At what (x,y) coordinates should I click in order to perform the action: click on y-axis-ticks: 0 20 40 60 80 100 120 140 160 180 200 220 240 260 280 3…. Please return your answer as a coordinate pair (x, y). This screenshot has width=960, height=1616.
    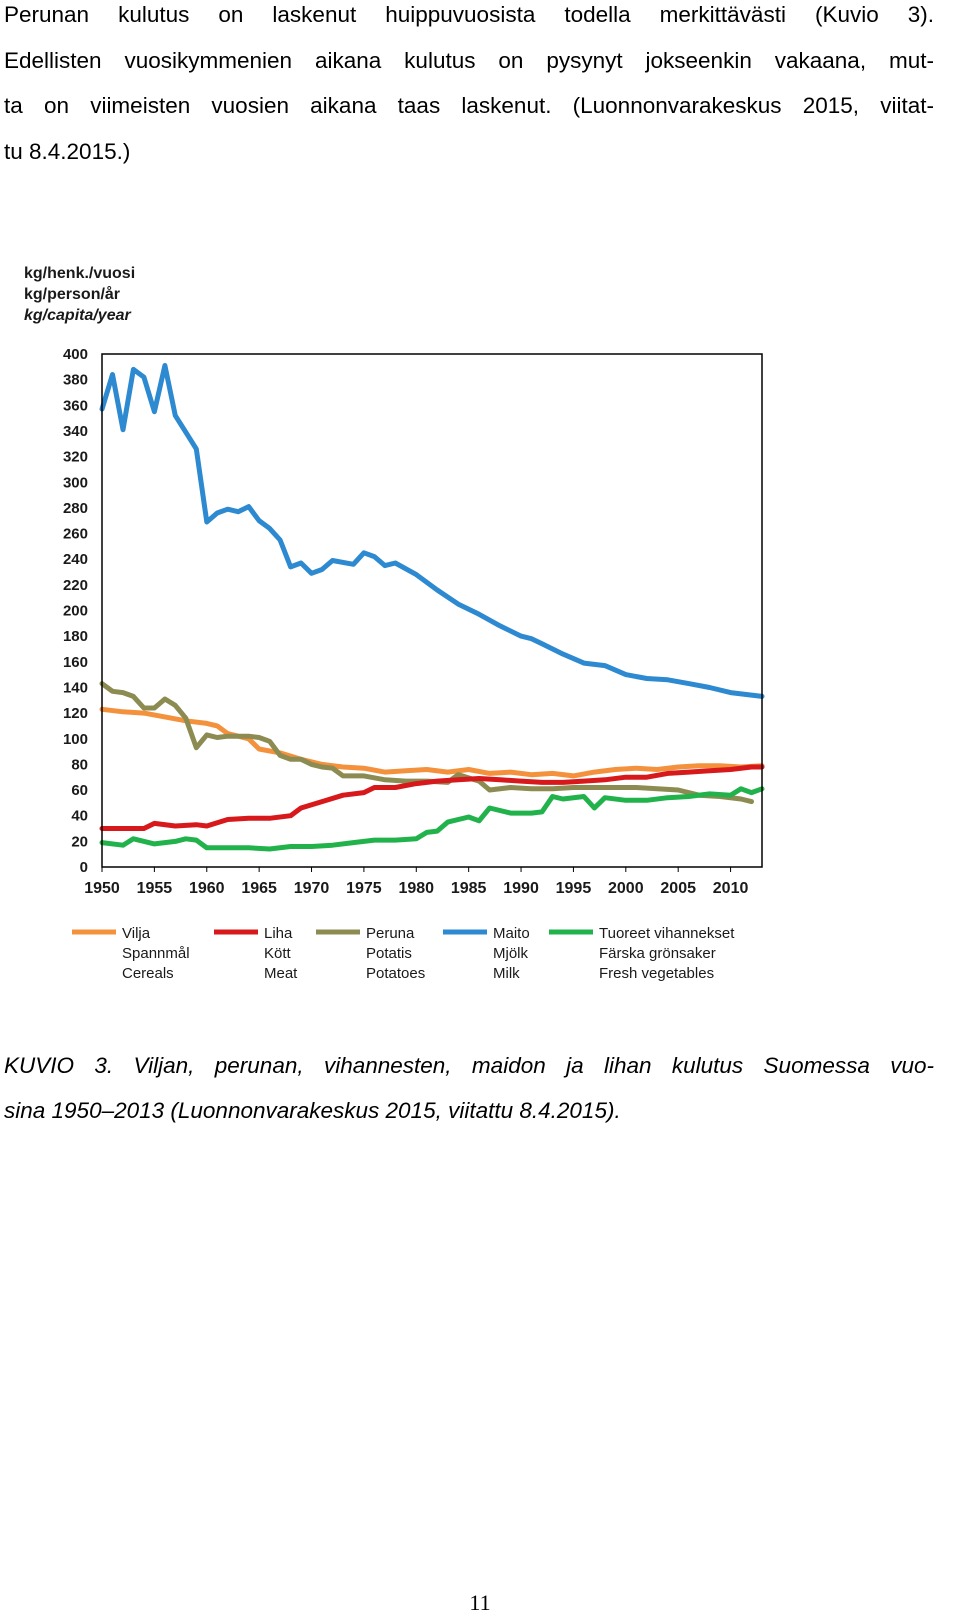
    Looking at the image, I should click on (75, 611).